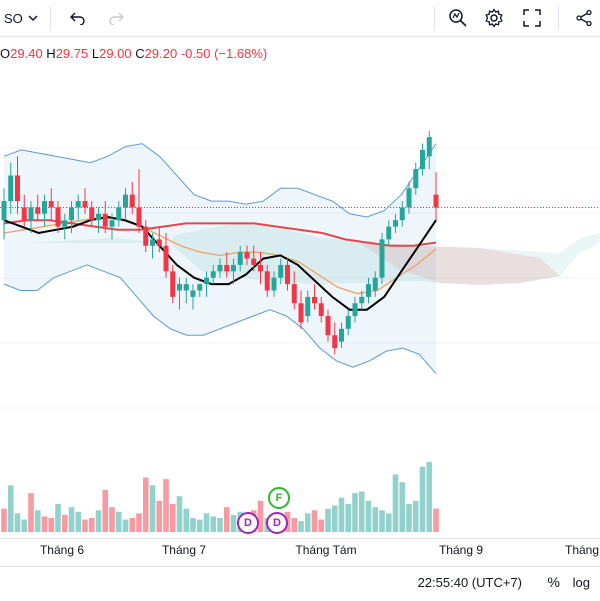 The height and width of the screenshot is (601, 600). I want to click on undo-icon, so click(78, 18).